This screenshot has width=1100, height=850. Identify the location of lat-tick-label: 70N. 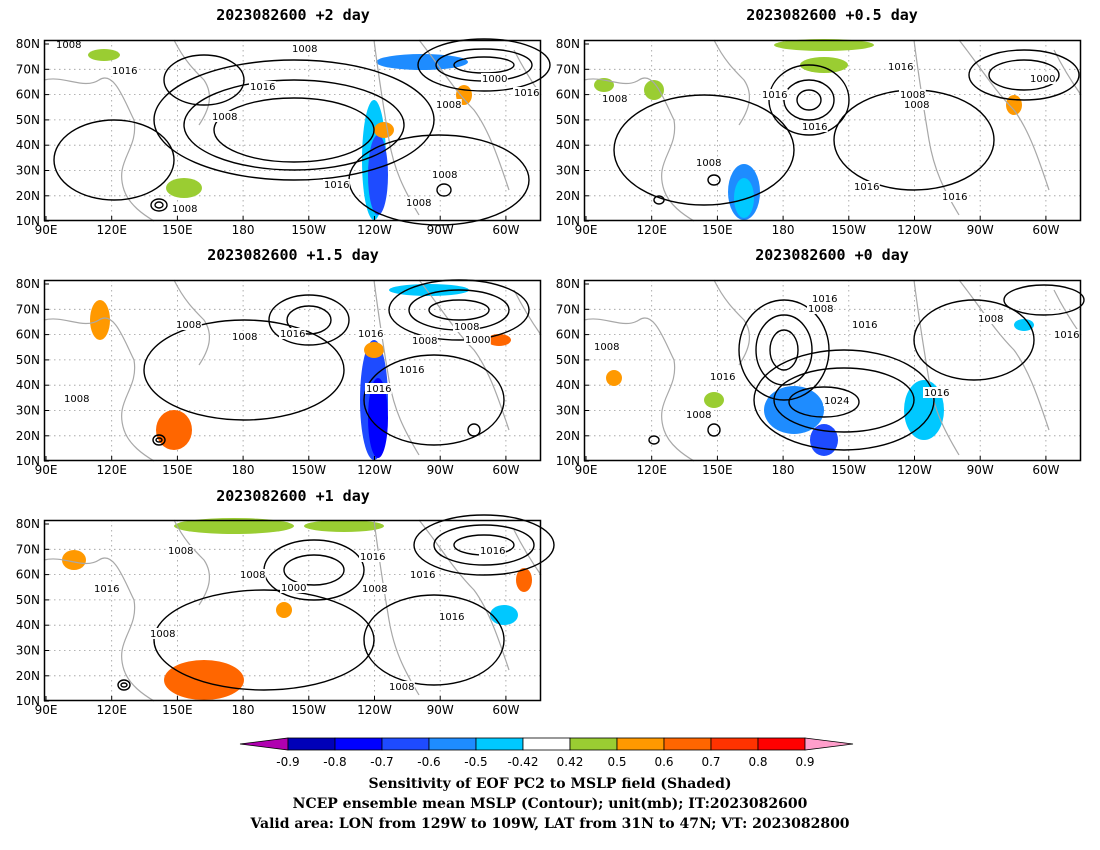
(568, 69).